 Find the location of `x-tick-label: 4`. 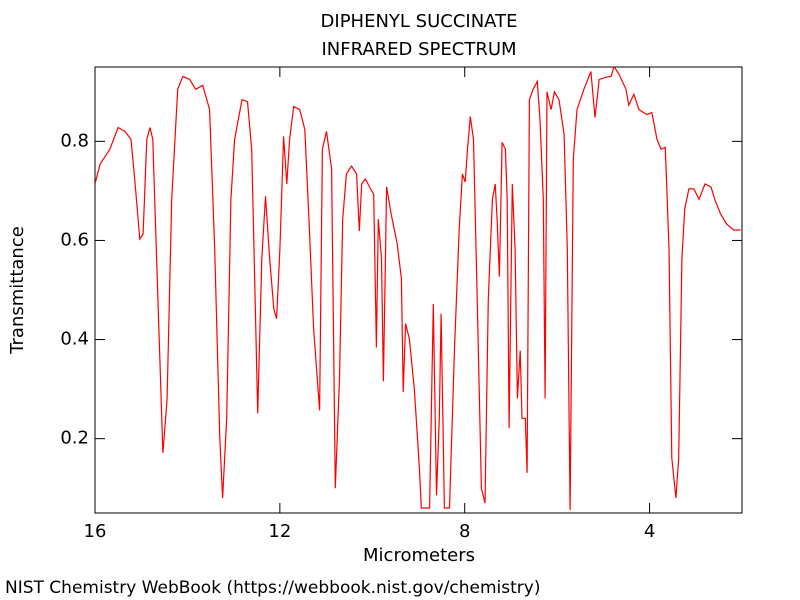

x-tick-label: 4 is located at coordinates (649, 531).